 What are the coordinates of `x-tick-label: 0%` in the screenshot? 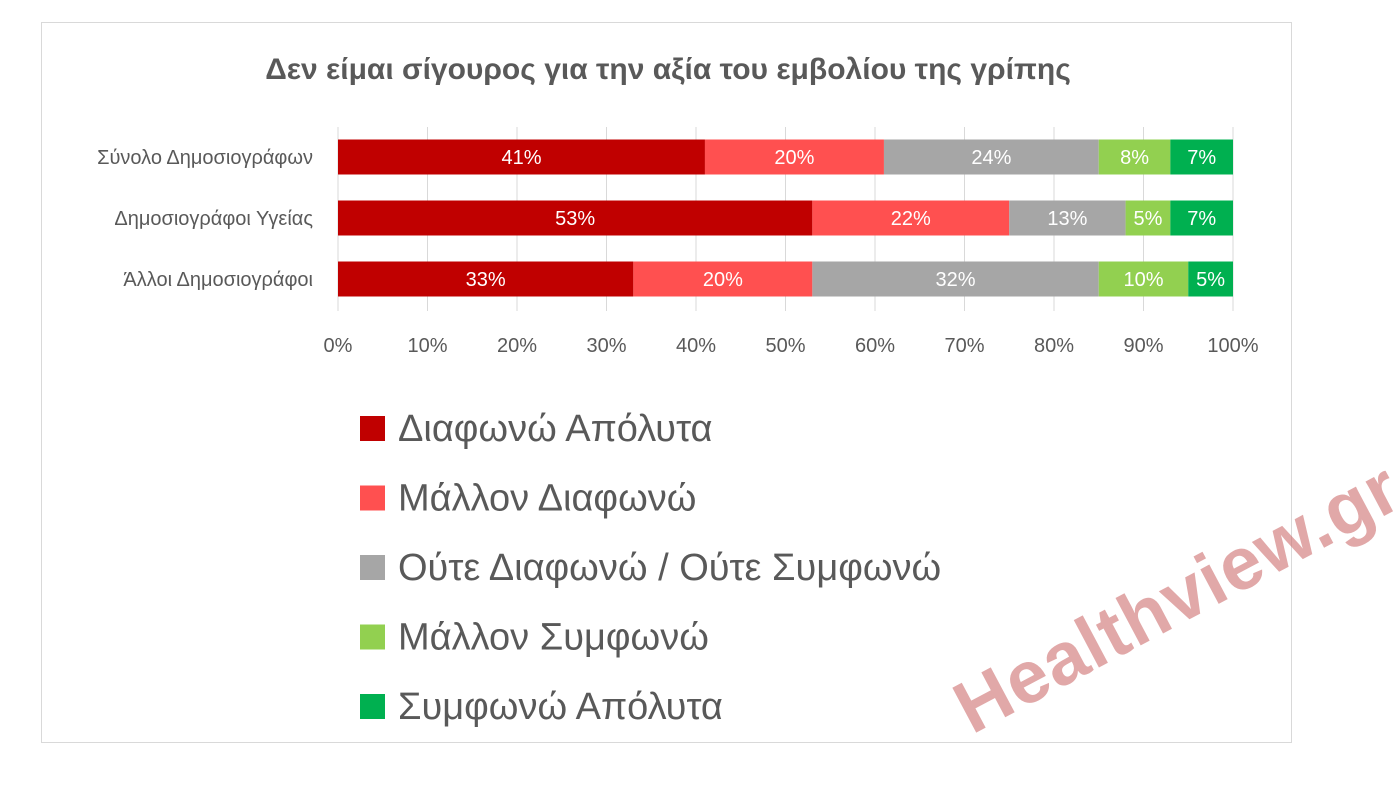 It's located at (338, 346).